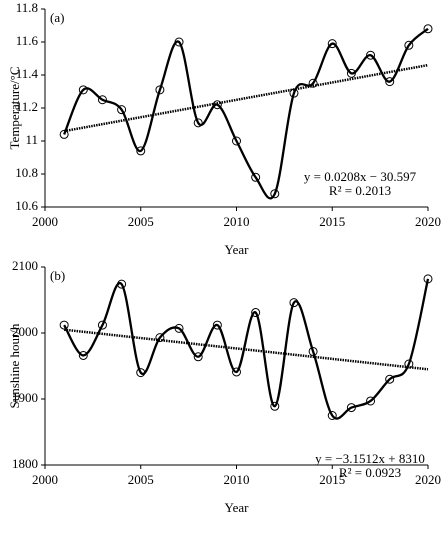 The image size is (448, 550). Describe the element at coordinates (370, 472) in the screenshot. I see `equation-annotation: R² = 0.0923` at that location.